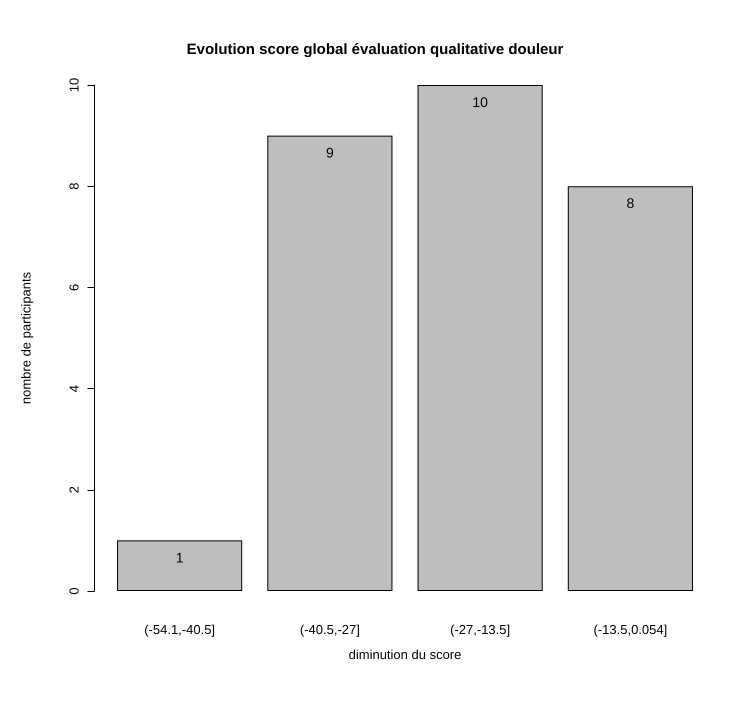 The width and height of the screenshot is (750, 707). Describe the element at coordinates (631, 629) in the screenshot. I see `x-tick-label: (-13.5,0.054]` at that location.